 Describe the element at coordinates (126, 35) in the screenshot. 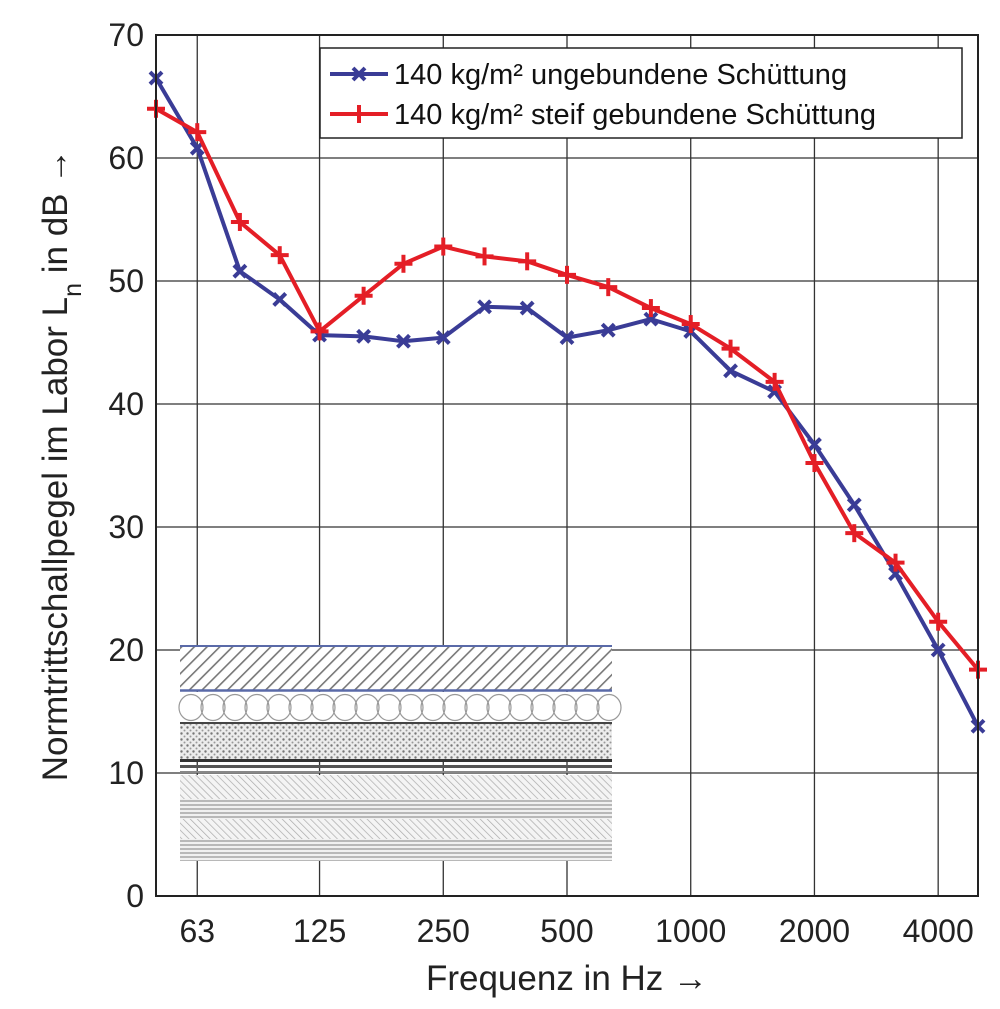

I see `y-tick-label: 70` at that location.